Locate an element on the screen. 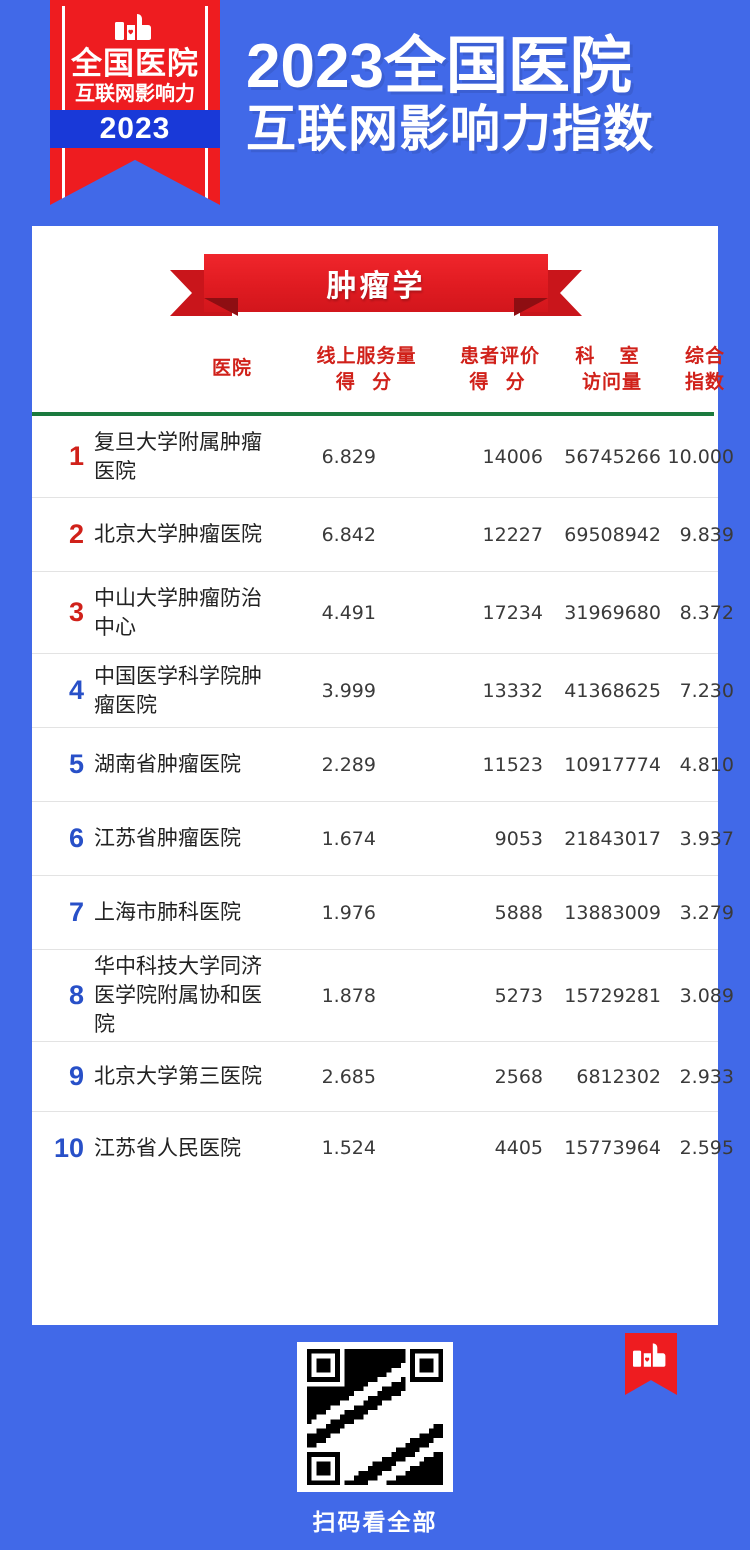 This screenshot has height=1550, width=750. badge-year: 2023 is located at coordinates (135, 128).